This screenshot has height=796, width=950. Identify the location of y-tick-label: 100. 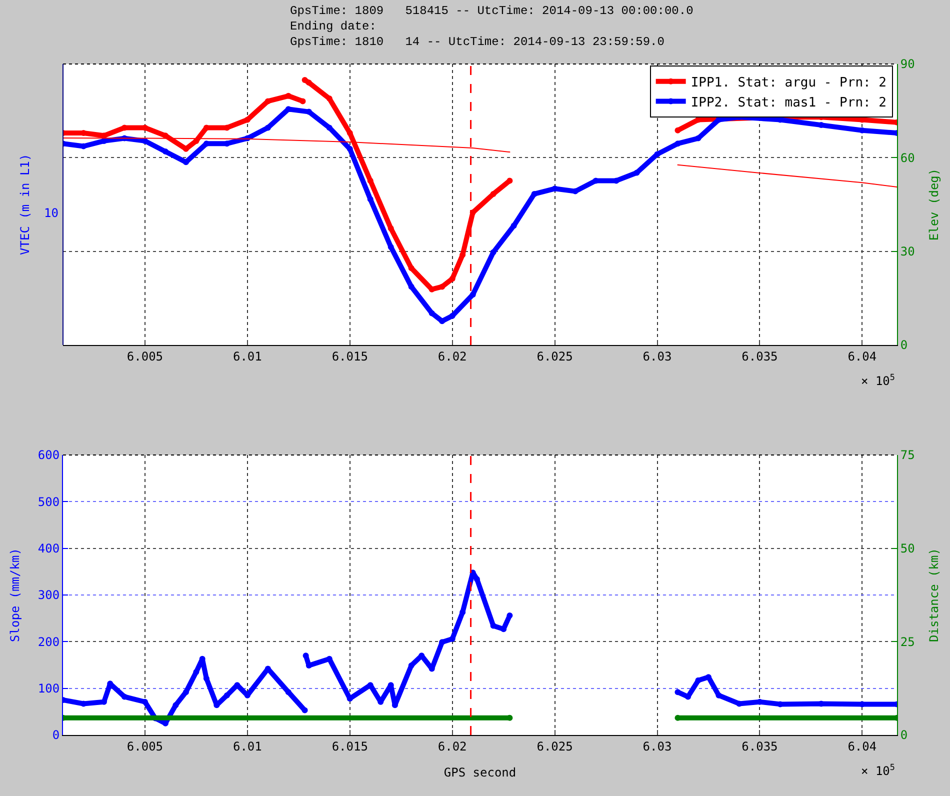
(49, 689).